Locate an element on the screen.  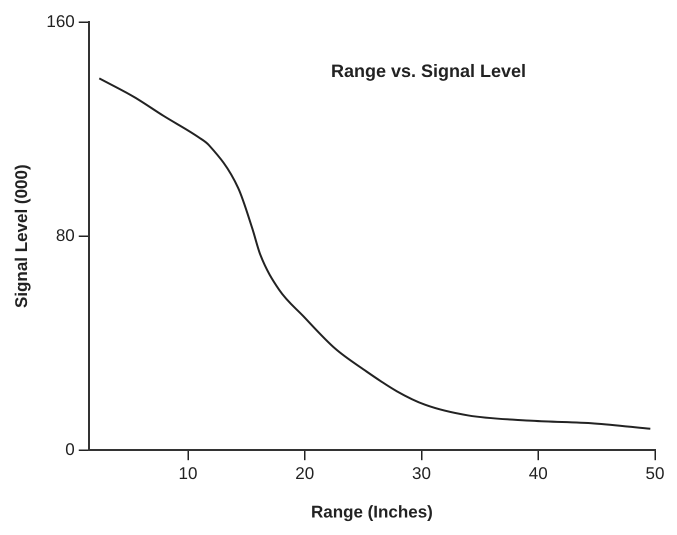
x-axis-title: Range (Inches) is located at coordinates (371, 512).